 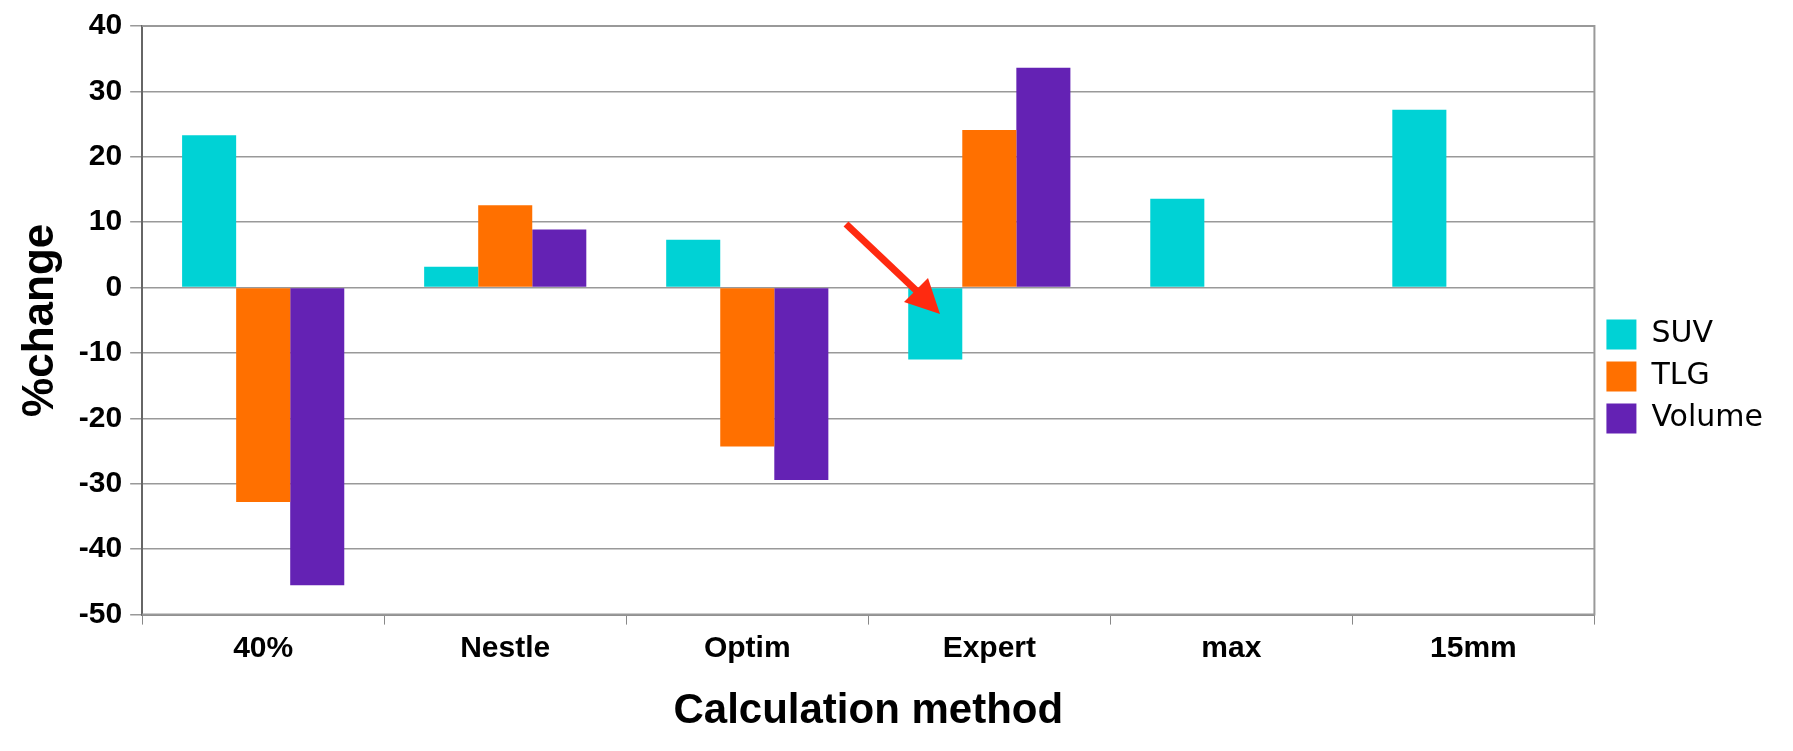 I want to click on x-tick-label: Optim, so click(x=747, y=646).